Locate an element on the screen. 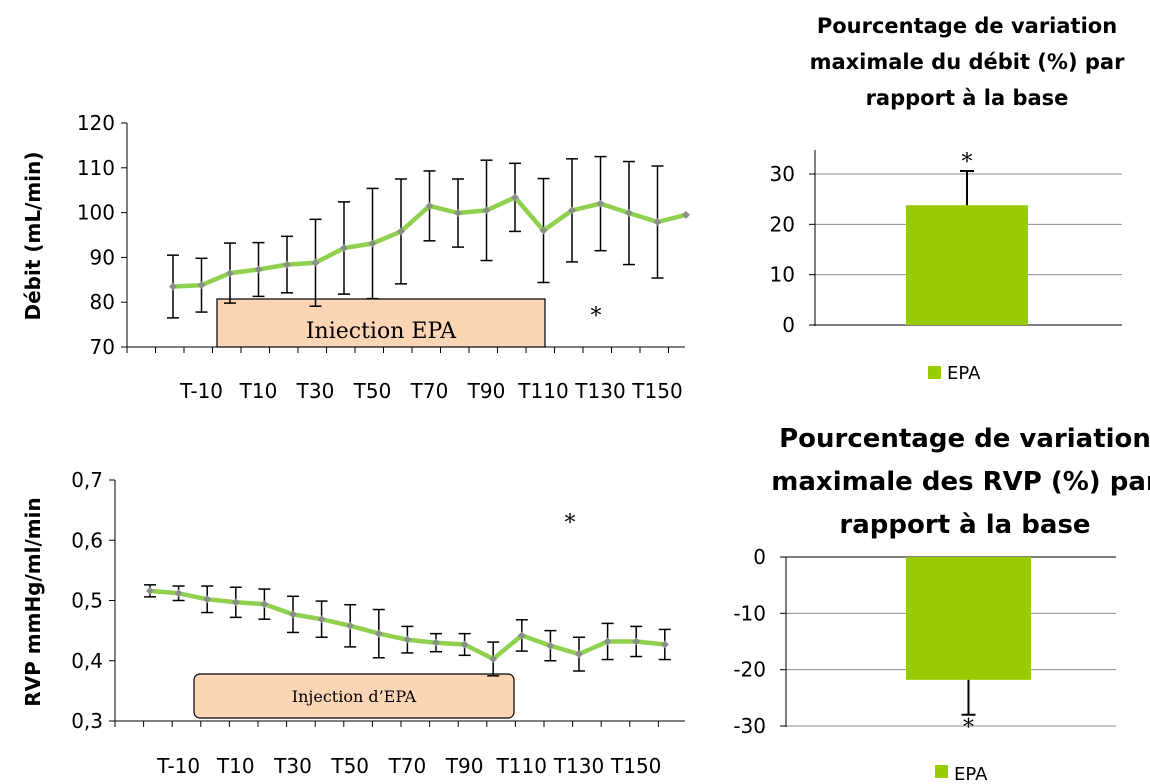 Image resolution: width=1150 pixels, height=784 pixels. rvp-bar-legend-swatch is located at coordinates (941, 771).